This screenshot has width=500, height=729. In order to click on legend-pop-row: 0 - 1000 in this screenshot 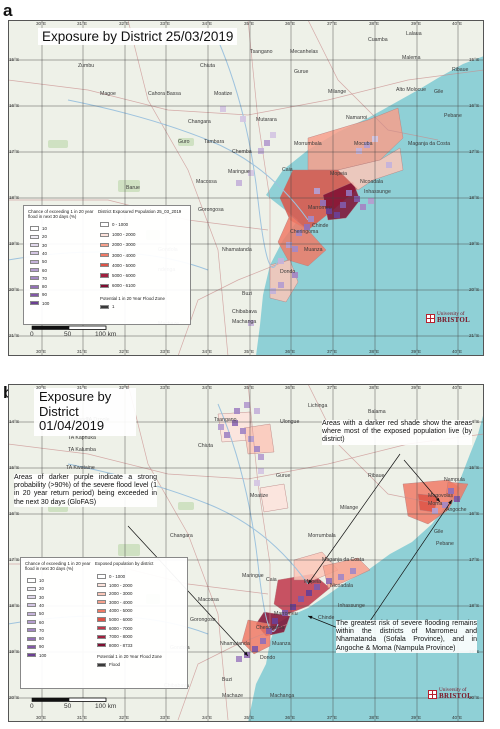, I will do `click(114, 224)`.